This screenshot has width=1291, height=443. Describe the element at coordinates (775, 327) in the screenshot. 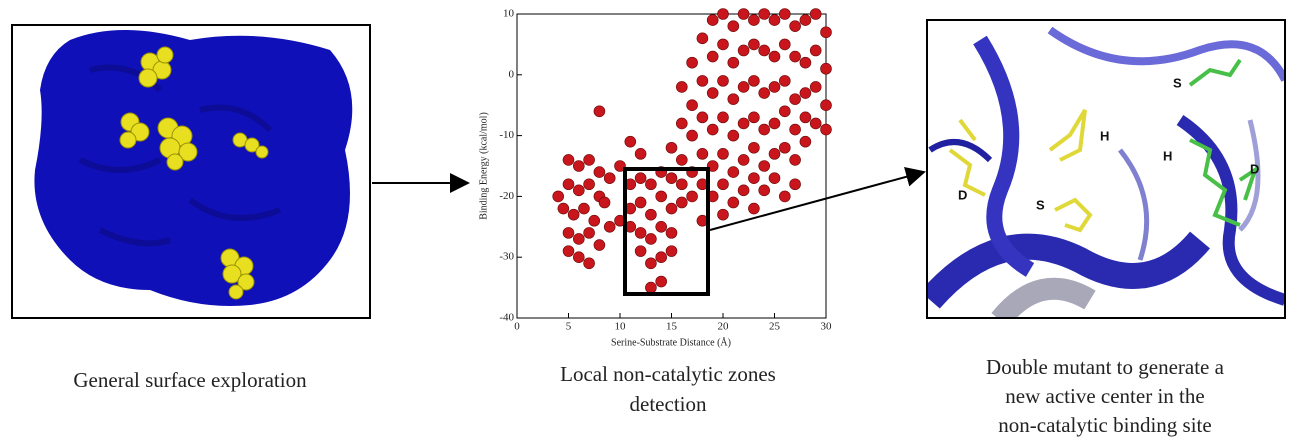

I see `x-tick-label: 25` at that location.